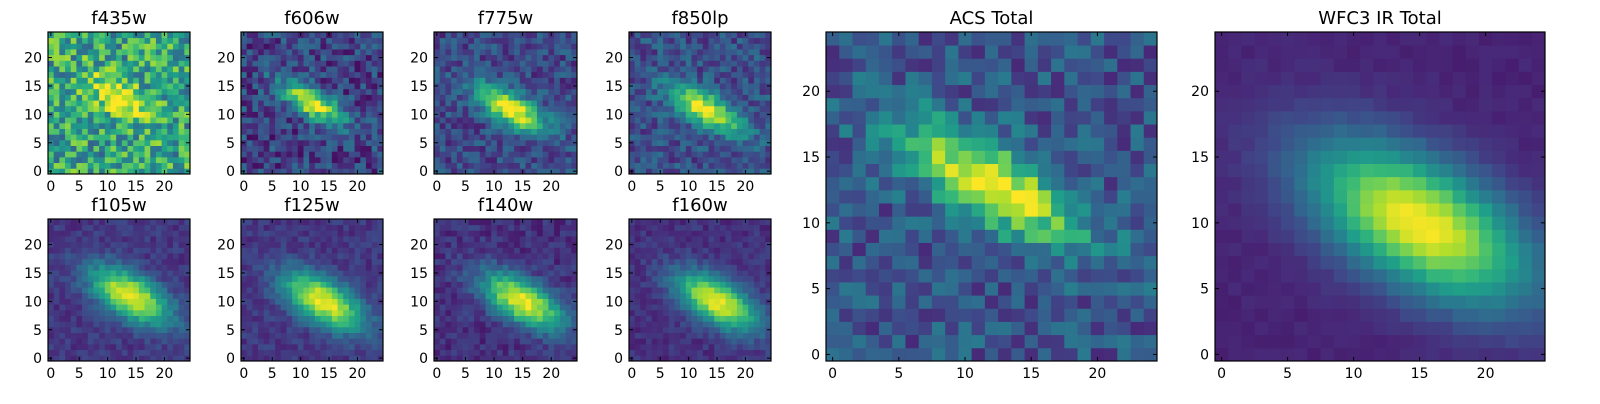 The height and width of the screenshot is (404, 1600). Describe the element at coordinates (118, 18) in the screenshot. I see `panel-title: f435w` at that location.